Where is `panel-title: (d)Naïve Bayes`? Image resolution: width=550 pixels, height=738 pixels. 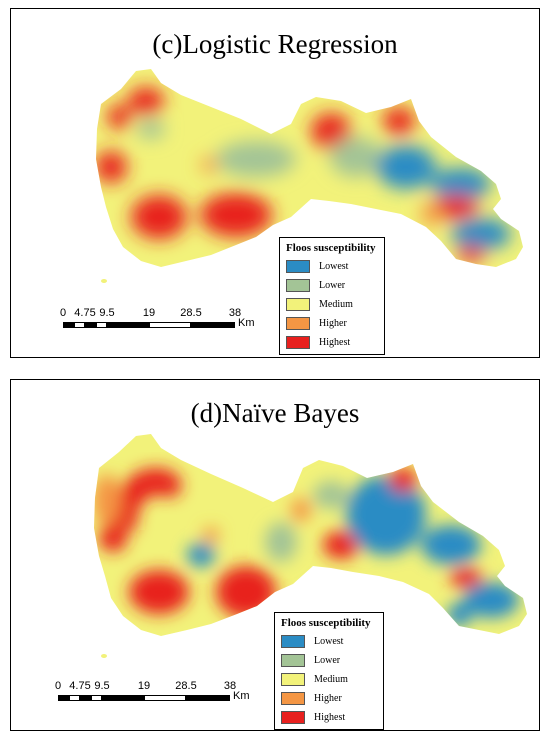 panel-title: (d)Naïve Bayes is located at coordinates (275, 413).